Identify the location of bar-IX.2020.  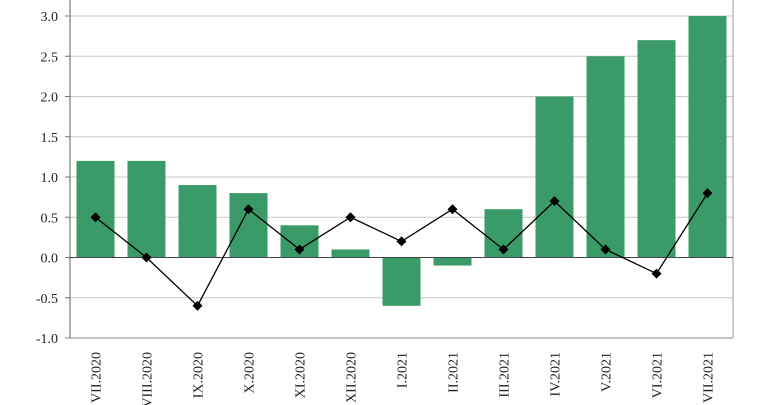
(197, 221).